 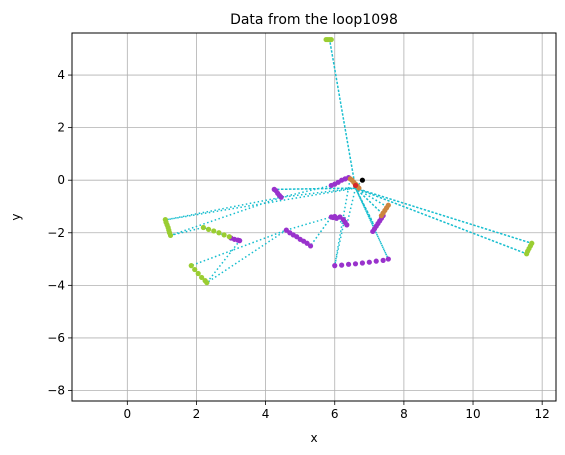 What do you see at coordinates (542, 414) in the screenshot?
I see `x-tick-label: 12` at bounding box center [542, 414].